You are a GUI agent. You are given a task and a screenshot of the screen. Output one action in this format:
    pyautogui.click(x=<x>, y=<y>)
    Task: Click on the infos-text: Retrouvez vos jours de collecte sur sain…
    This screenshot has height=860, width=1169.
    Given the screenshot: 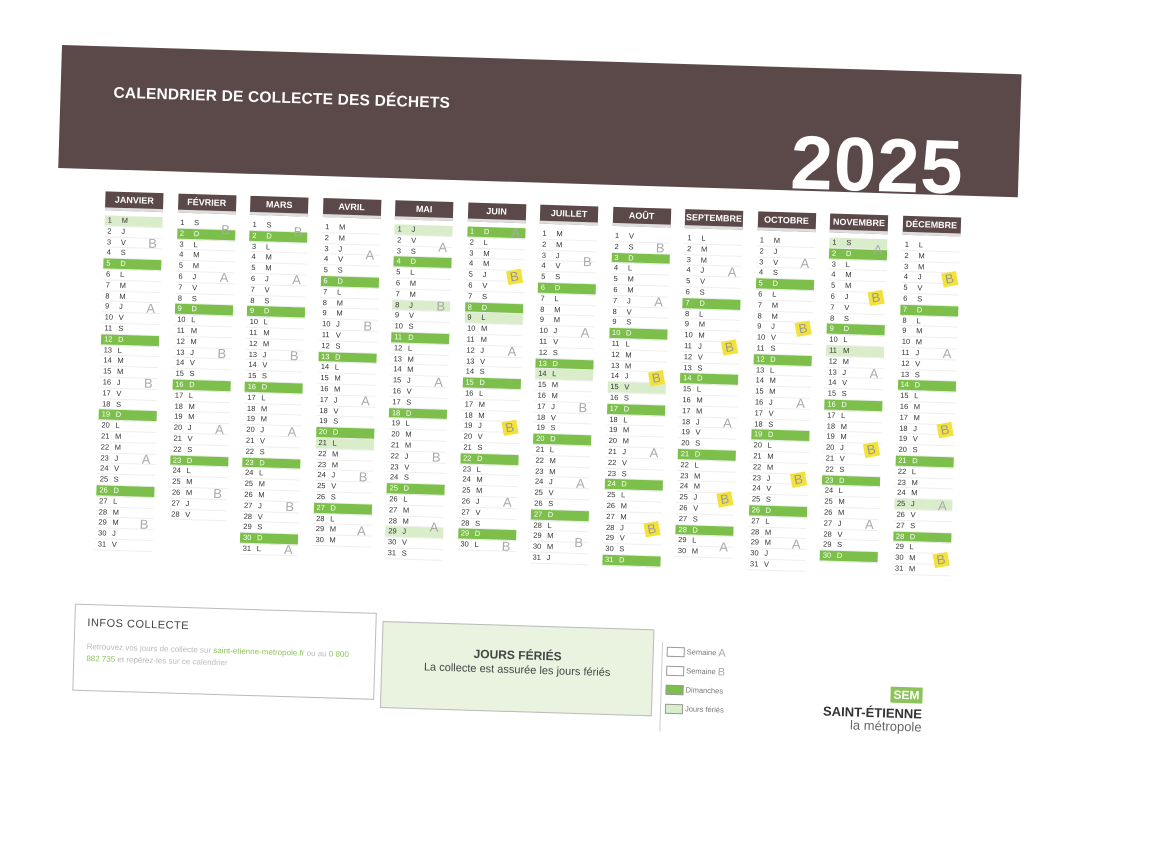 What is the action you would take?
    pyautogui.click(x=224, y=657)
    